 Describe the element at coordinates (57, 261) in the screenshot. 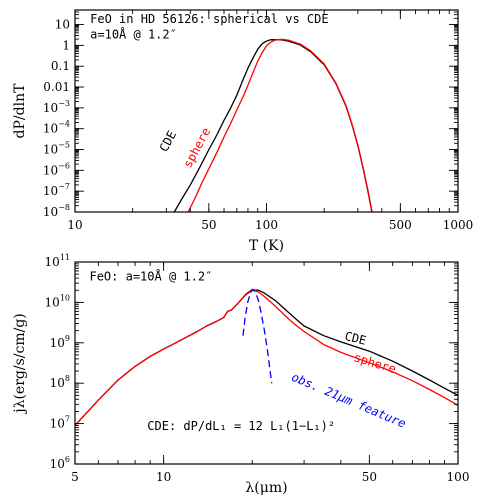

I see `y-tick-label: 10¹¹` at that location.